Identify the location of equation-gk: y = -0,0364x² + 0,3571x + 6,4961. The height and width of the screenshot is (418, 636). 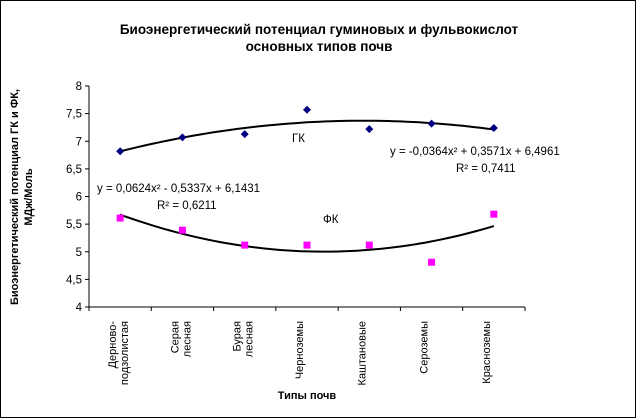
(475, 152).